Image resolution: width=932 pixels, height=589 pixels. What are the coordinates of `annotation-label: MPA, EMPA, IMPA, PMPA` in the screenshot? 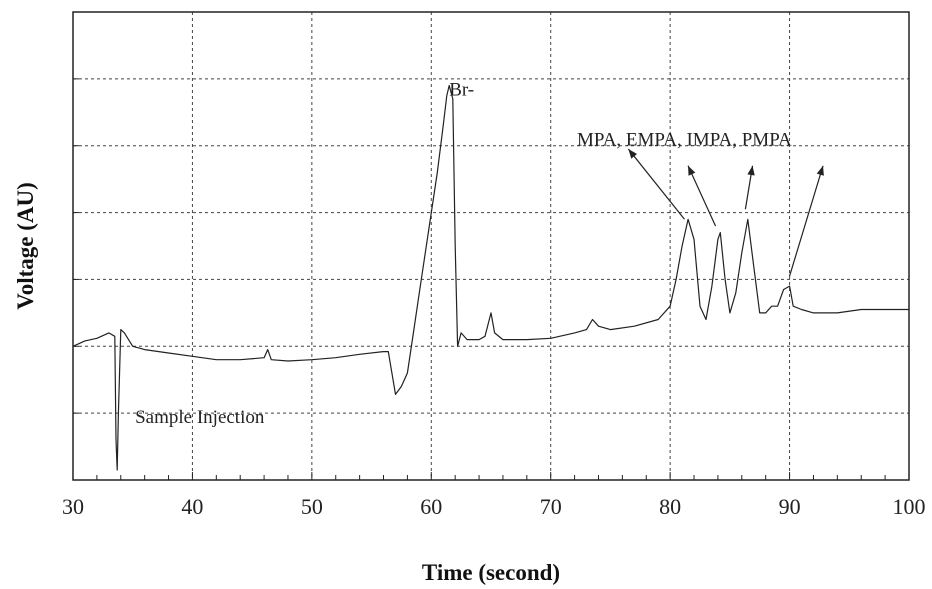 It's located at (684, 140).